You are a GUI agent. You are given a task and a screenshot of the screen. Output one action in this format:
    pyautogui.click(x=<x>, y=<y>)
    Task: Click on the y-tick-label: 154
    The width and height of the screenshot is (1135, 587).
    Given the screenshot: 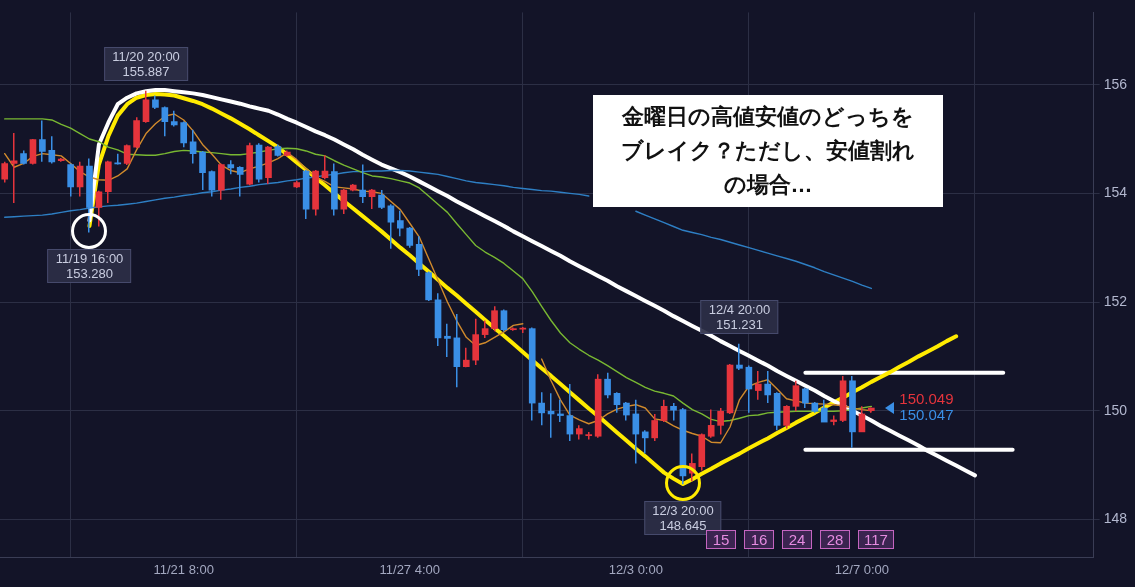 What is the action you would take?
    pyautogui.click(x=1115, y=192)
    